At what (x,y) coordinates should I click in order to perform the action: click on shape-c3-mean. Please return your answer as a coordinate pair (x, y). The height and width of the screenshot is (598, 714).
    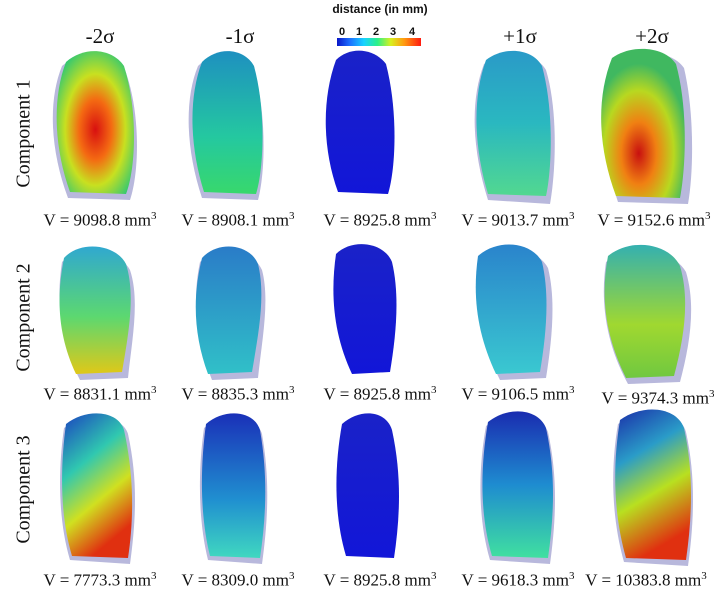
    Looking at the image, I should click on (367, 485).